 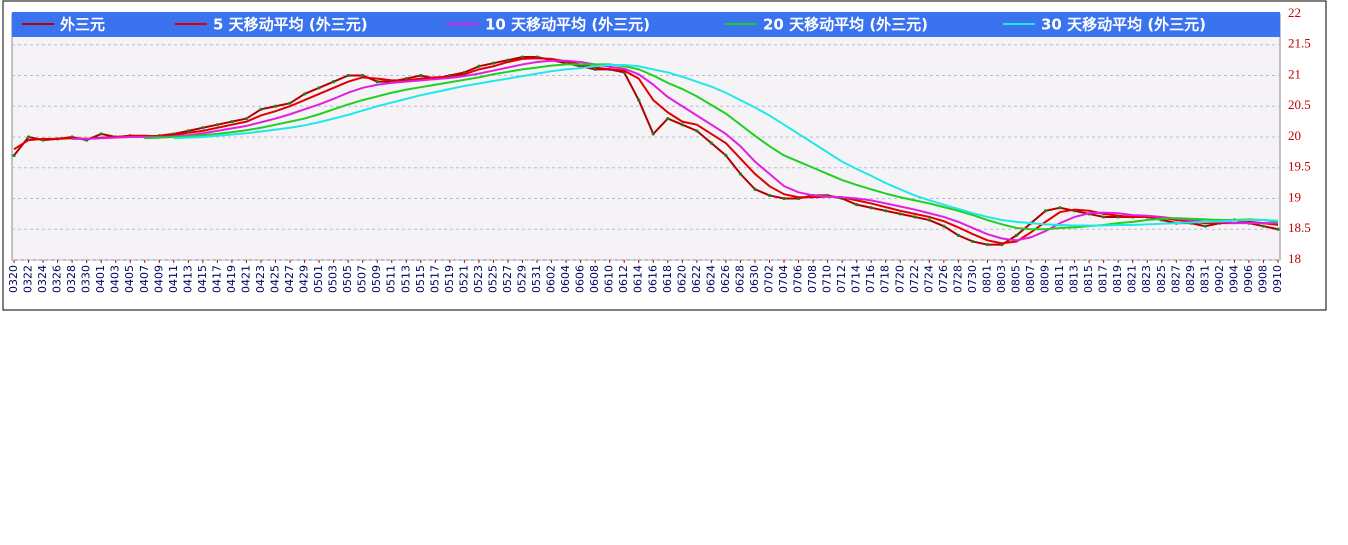 What do you see at coordinates (1299, 166) in the screenshot?
I see `y-tick-label: 19.5` at bounding box center [1299, 166].